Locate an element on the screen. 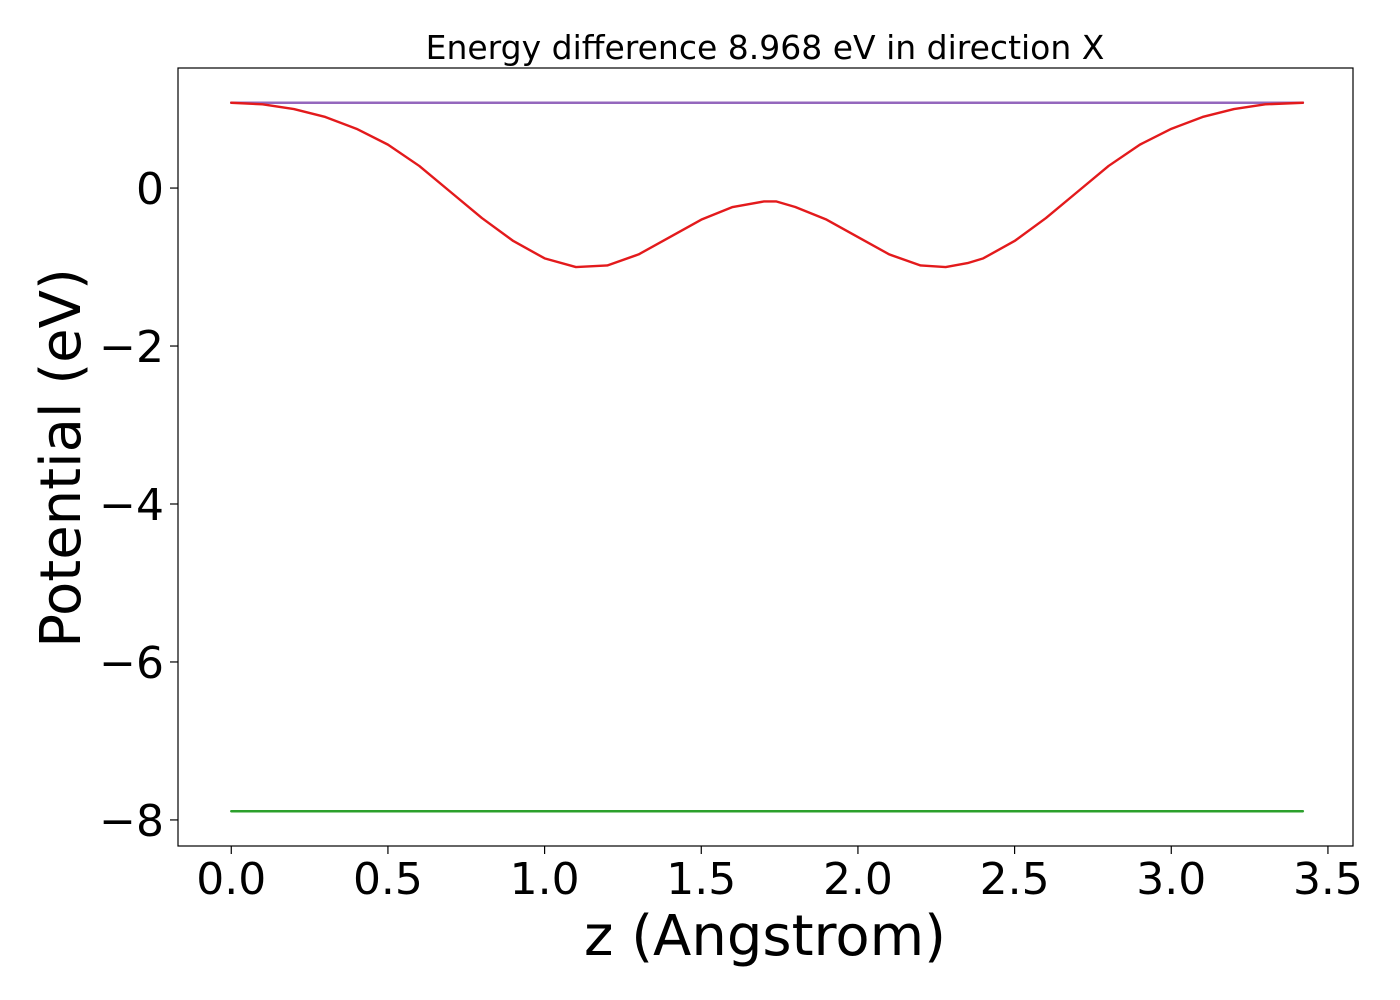 The height and width of the screenshot is (1000, 1400). x-tick-label: 1.0 is located at coordinates (545, 879).